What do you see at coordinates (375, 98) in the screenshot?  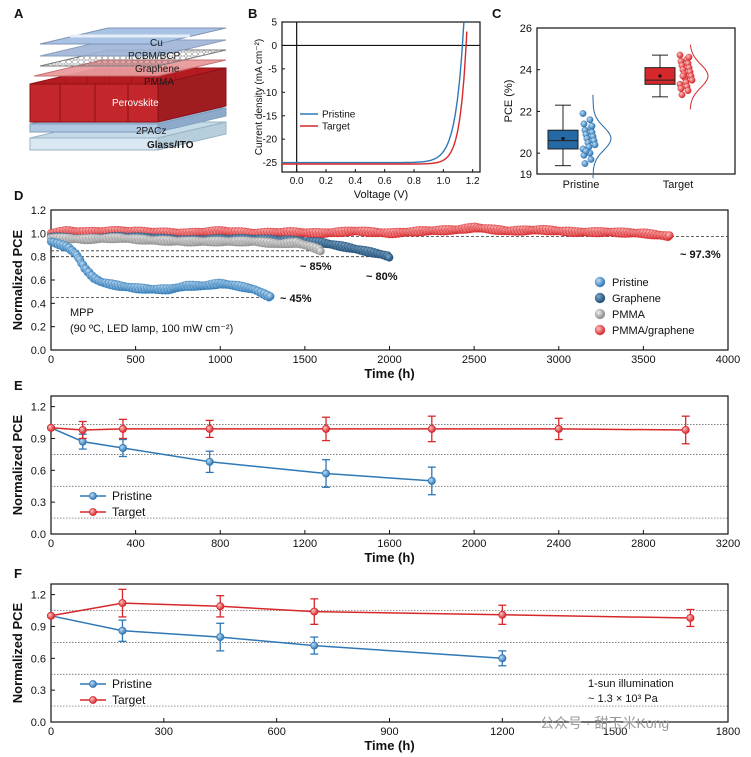 I see `jv-curve-target` at bounding box center [375, 98].